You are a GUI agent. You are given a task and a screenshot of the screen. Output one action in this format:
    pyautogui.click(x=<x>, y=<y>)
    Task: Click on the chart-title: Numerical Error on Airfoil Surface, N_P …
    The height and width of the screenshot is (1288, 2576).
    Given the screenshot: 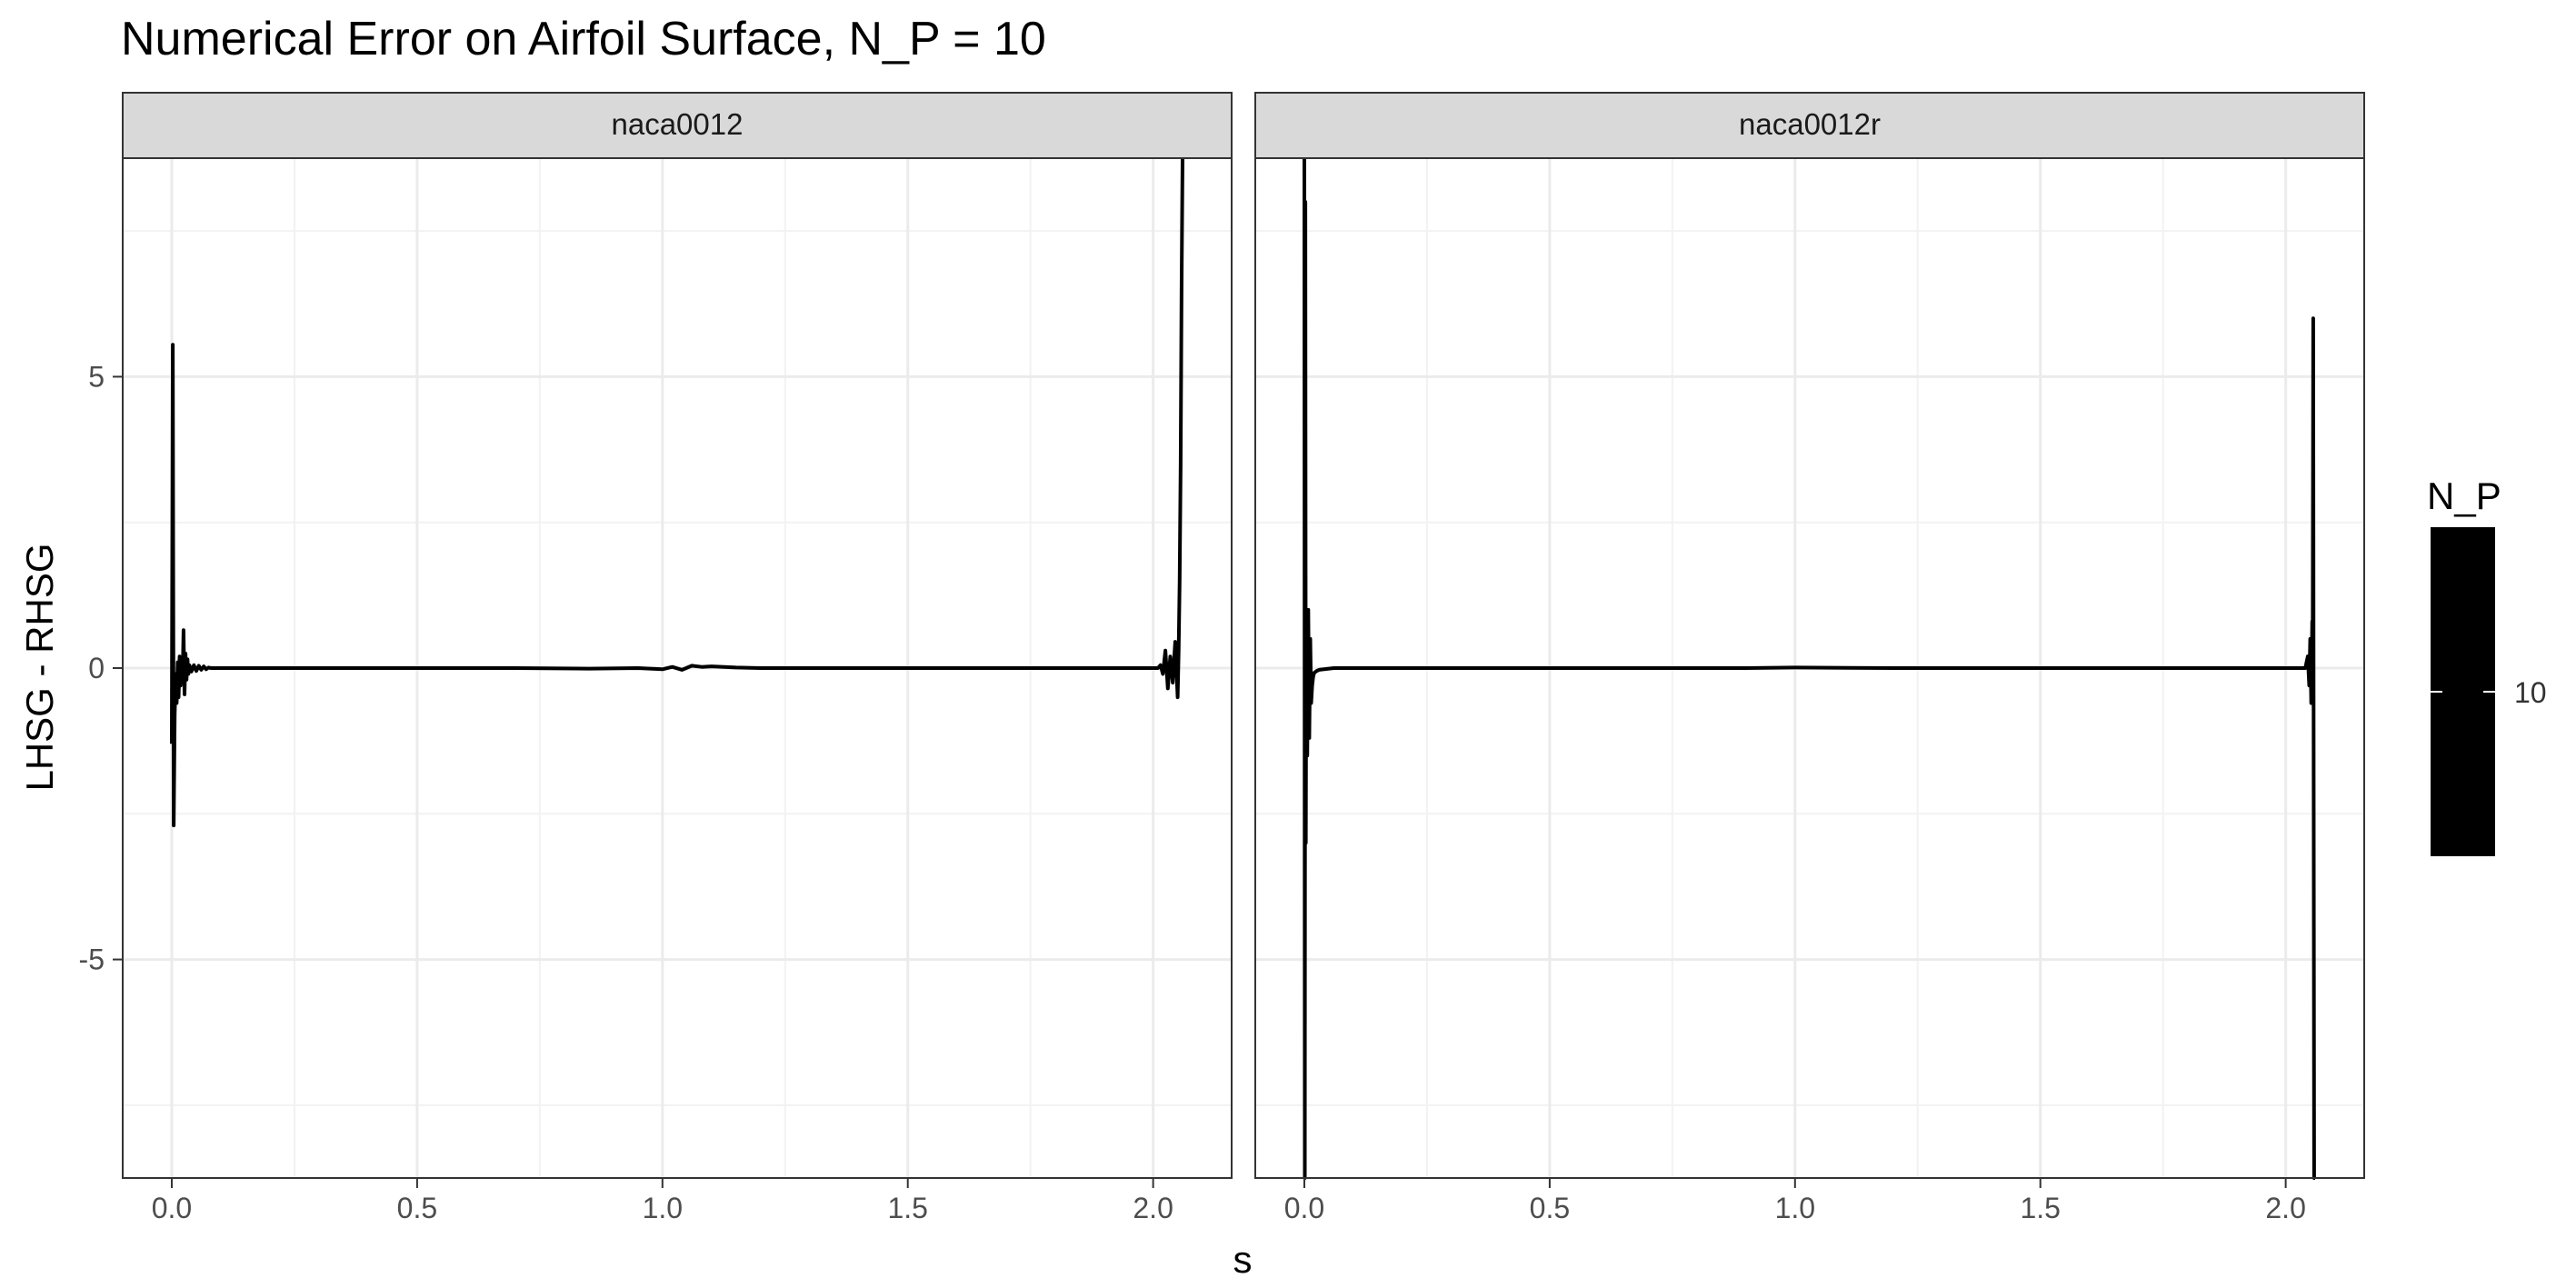 What is the action you would take?
    pyautogui.click(x=583, y=39)
    